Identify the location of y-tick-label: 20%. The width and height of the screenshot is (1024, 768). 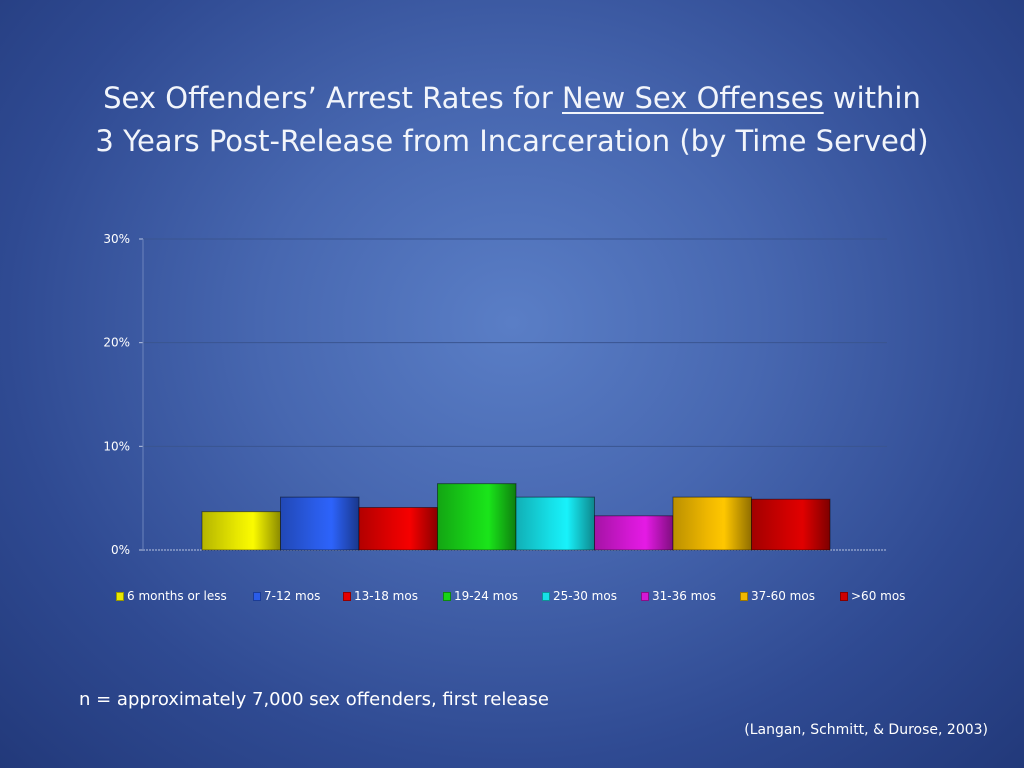
(116, 343).